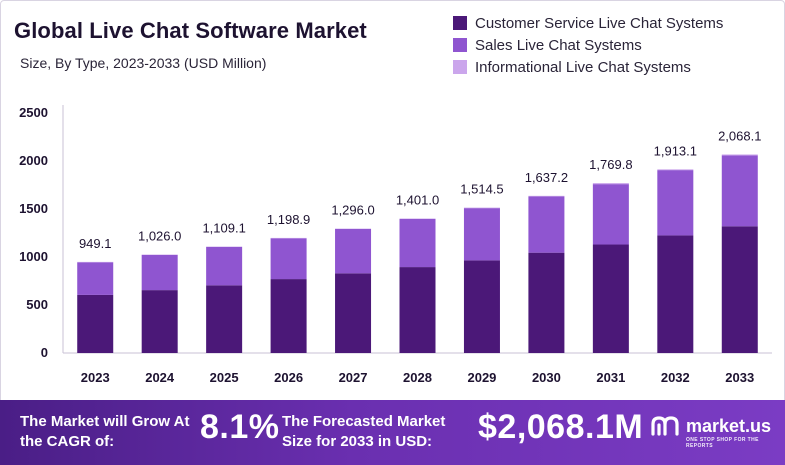 The image size is (785, 465). I want to click on legend-swatch-informational, so click(460, 67).